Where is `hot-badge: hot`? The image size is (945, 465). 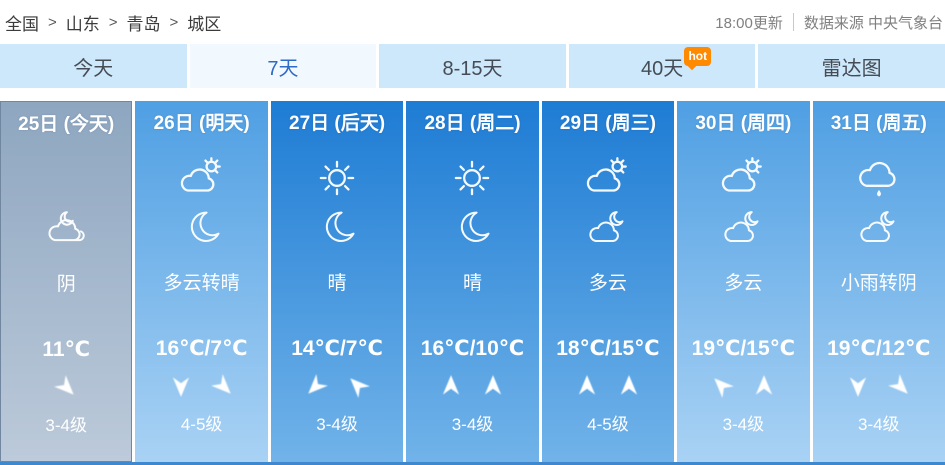 hot-badge: hot is located at coordinates (698, 56).